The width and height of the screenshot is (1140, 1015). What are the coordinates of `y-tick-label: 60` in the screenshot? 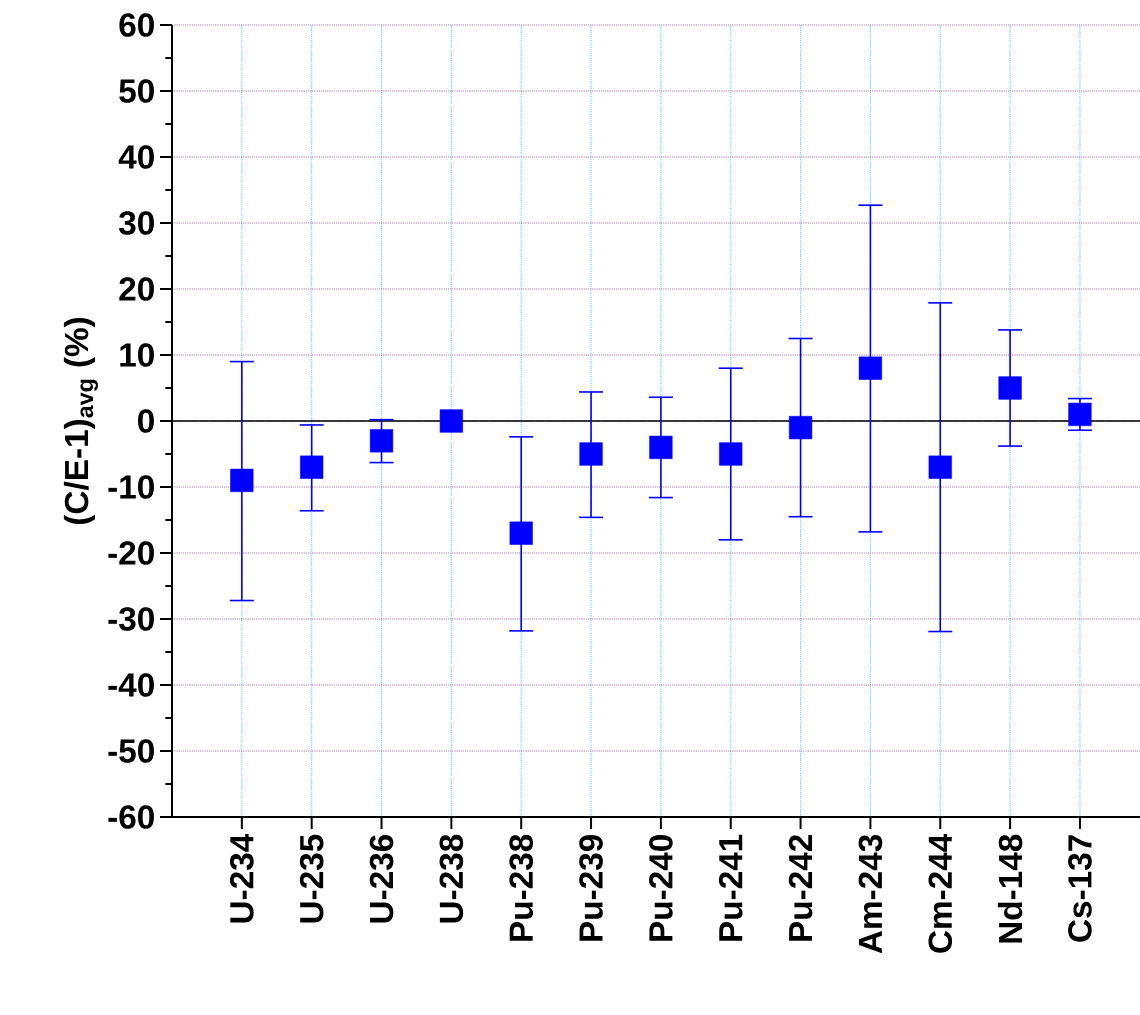 It's located at (136, 25).